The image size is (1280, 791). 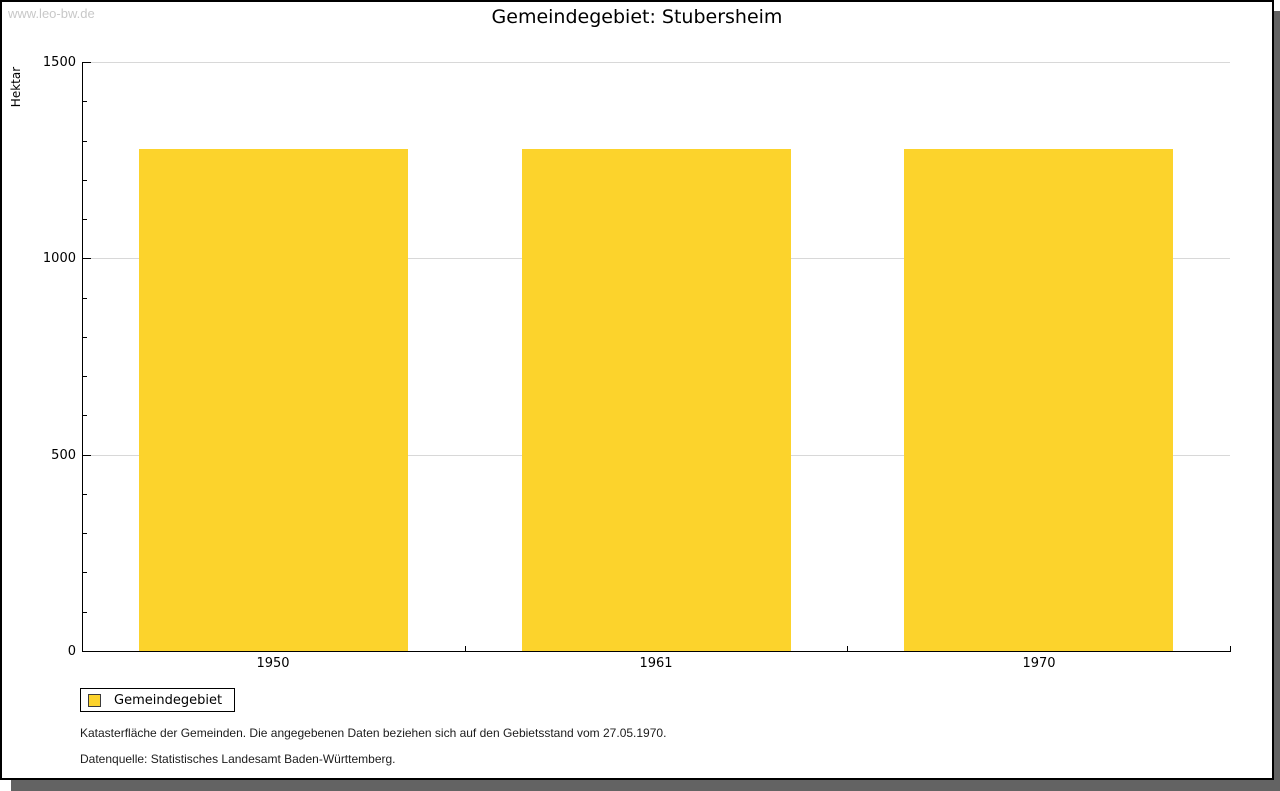 I want to click on y-axis, so click(x=82, y=357).